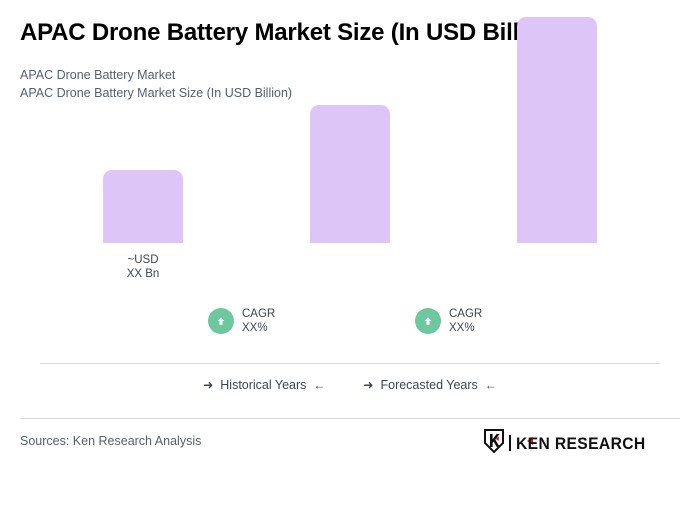 This screenshot has height=520, width=700. I want to click on bar-historical, so click(143, 206).